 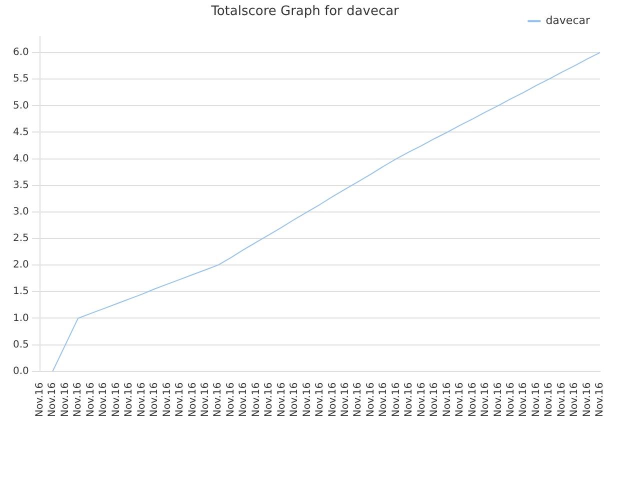 What do you see at coordinates (20, 185) in the screenshot?
I see `y-tick-label: 3.5` at bounding box center [20, 185].